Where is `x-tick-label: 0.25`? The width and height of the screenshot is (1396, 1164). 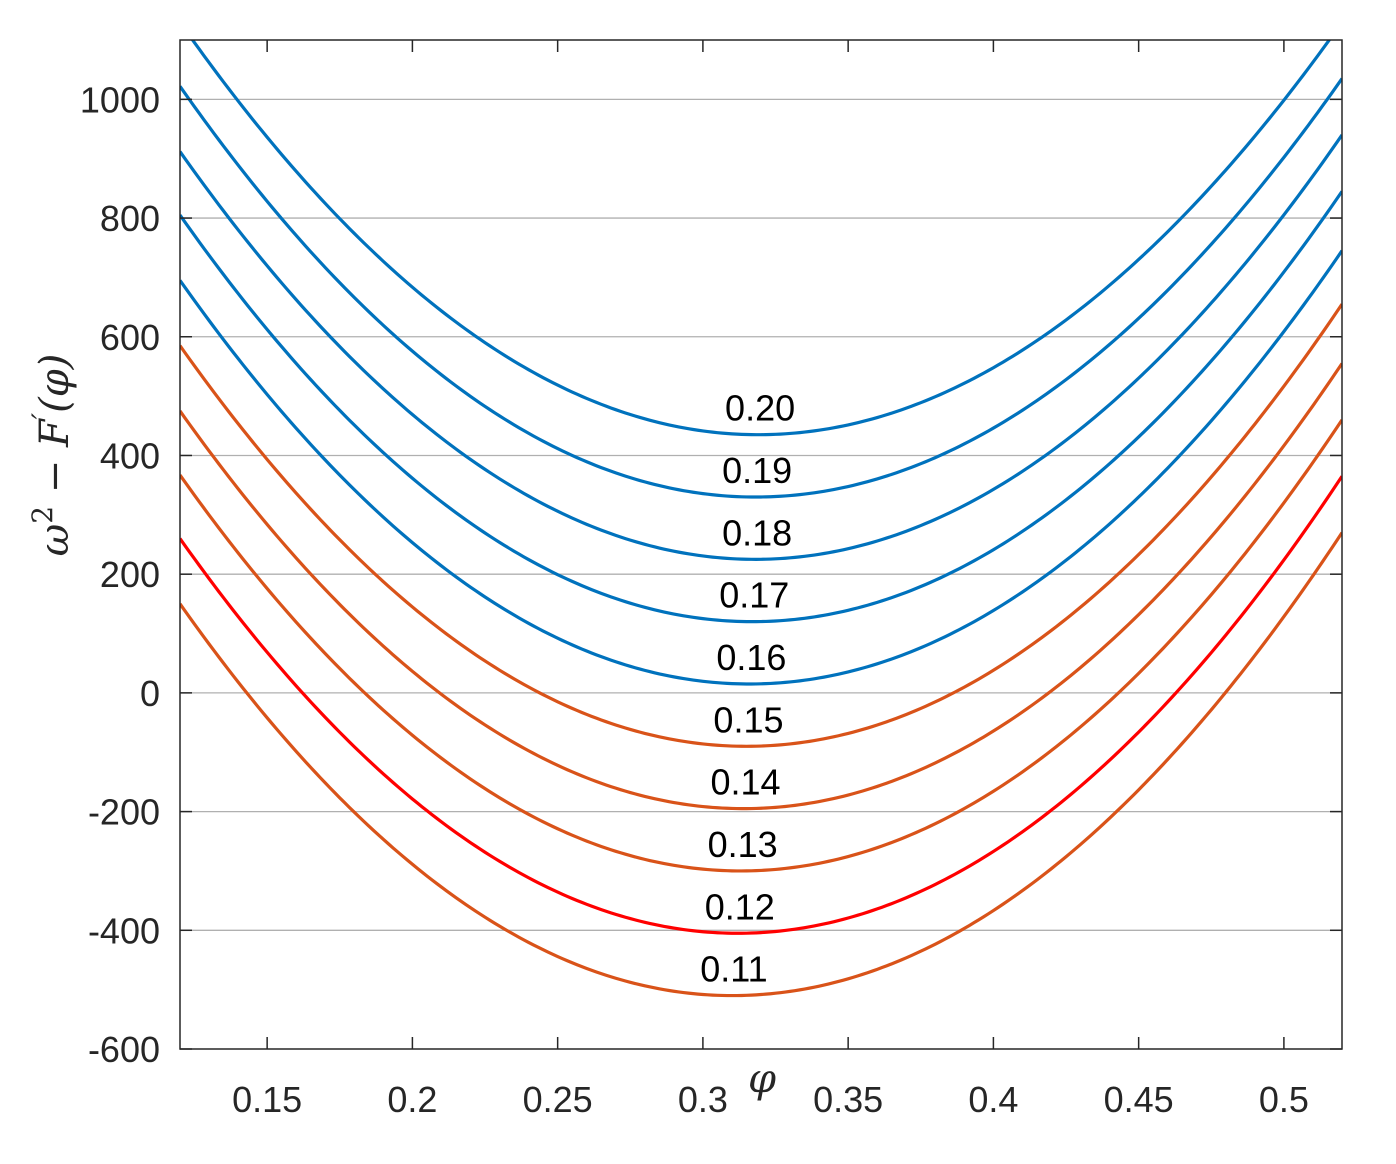 x-tick-label: 0.25 is located at coordinates (558, 1099).